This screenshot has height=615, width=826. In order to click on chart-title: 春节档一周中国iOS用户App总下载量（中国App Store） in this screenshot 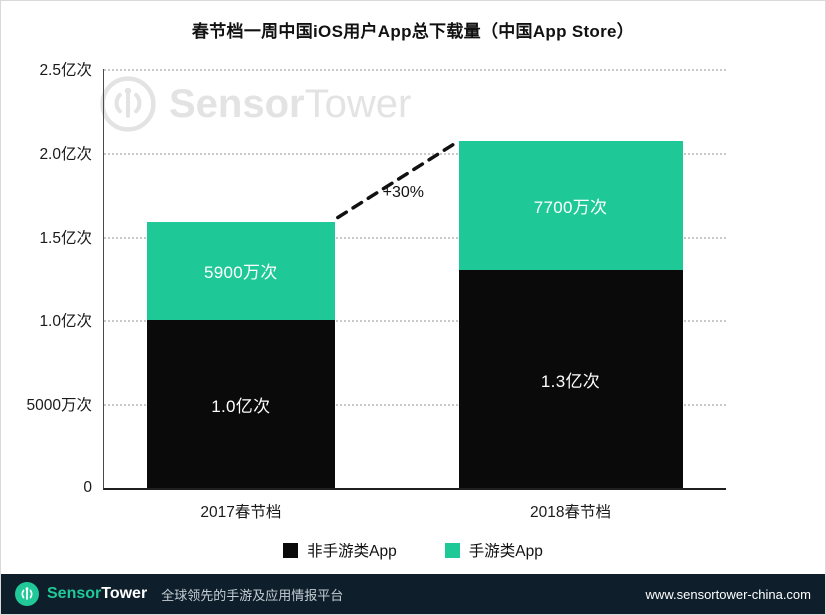, I will do `click(413, 31)`.